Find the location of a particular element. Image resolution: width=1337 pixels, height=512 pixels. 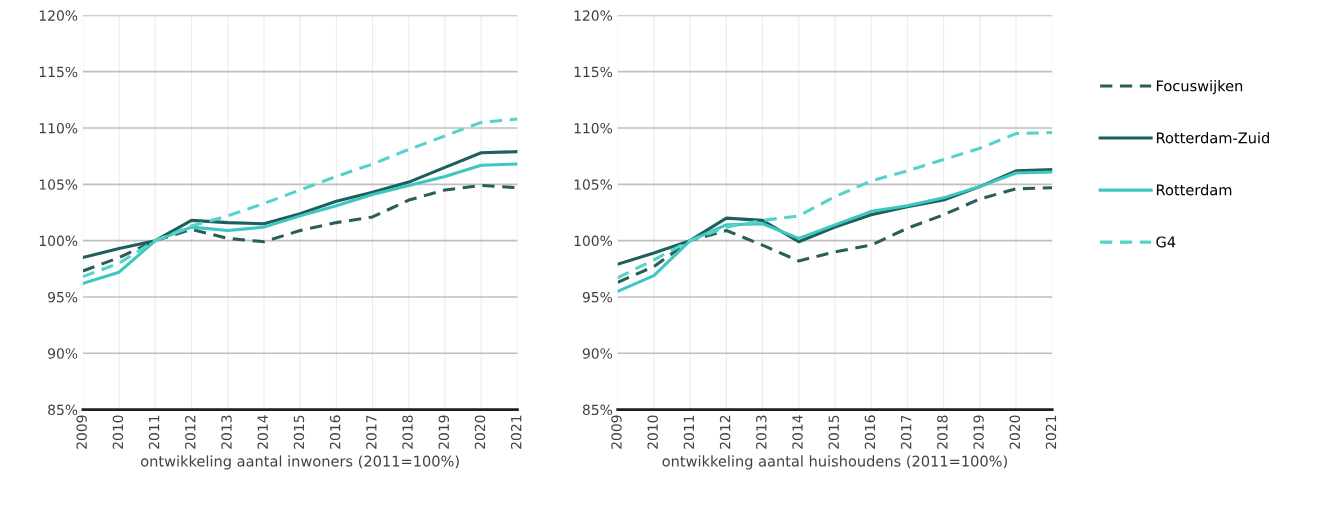

x-axis-title: ontwikkeling aantal huishoudens (2011=100%) is located at coordinates (834, 462).